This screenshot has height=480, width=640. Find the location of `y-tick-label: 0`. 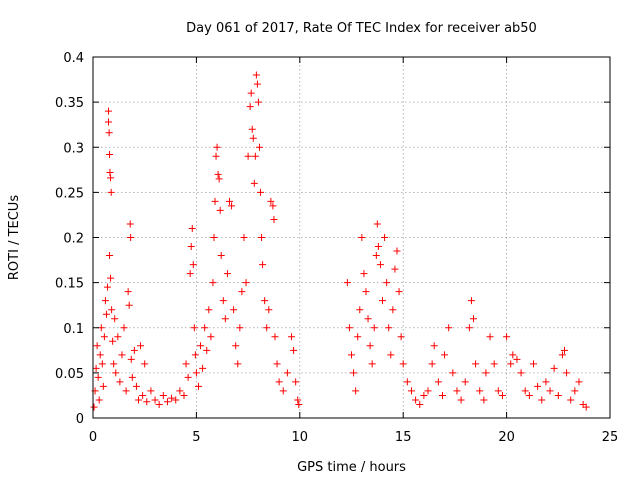

y-tick-label: 0 is located at coordinates (80, 419).